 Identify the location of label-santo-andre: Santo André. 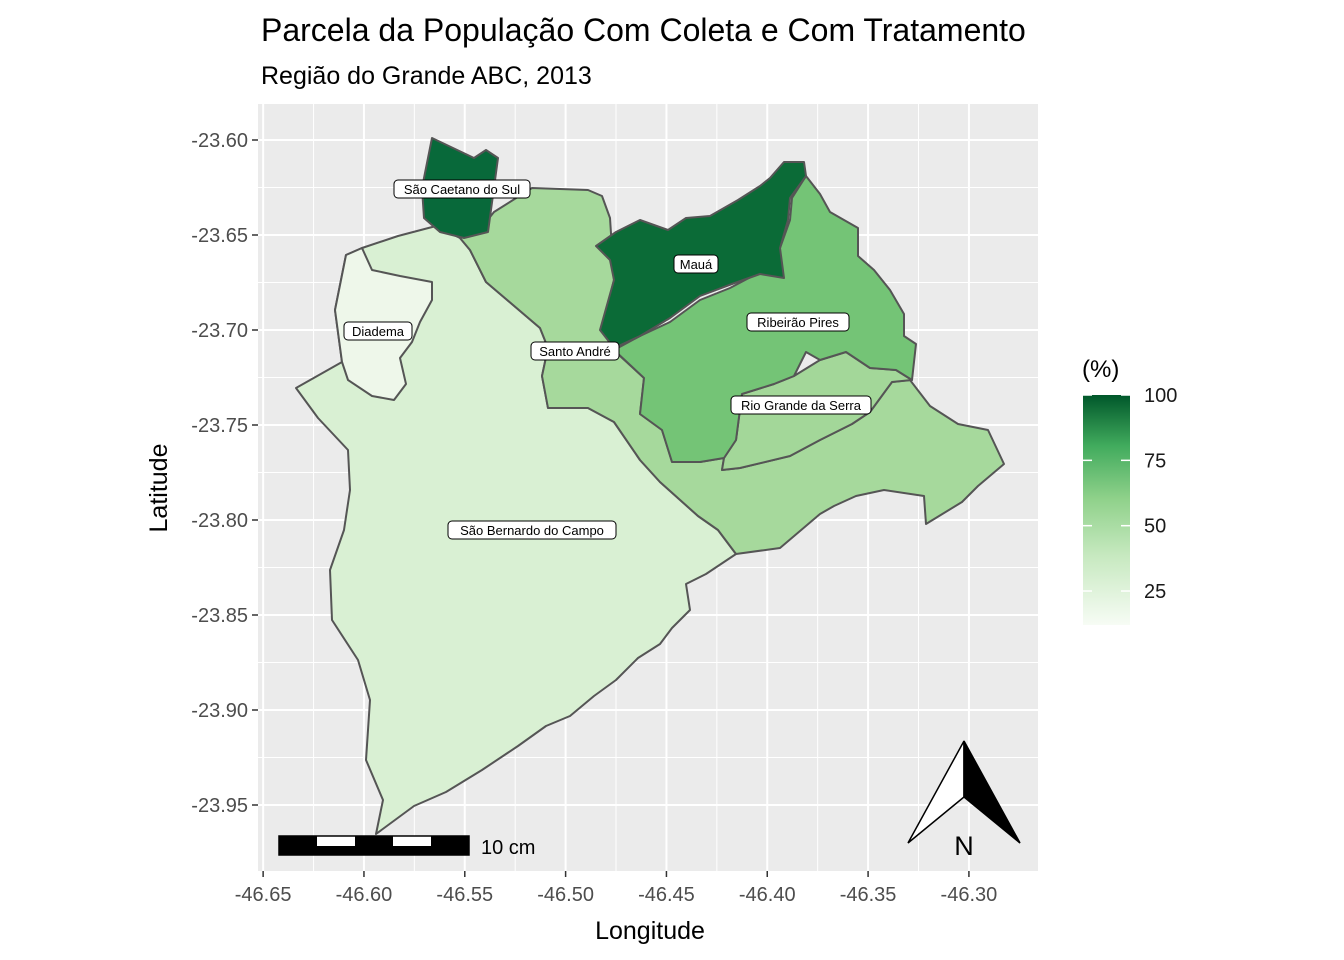
(575, 351).